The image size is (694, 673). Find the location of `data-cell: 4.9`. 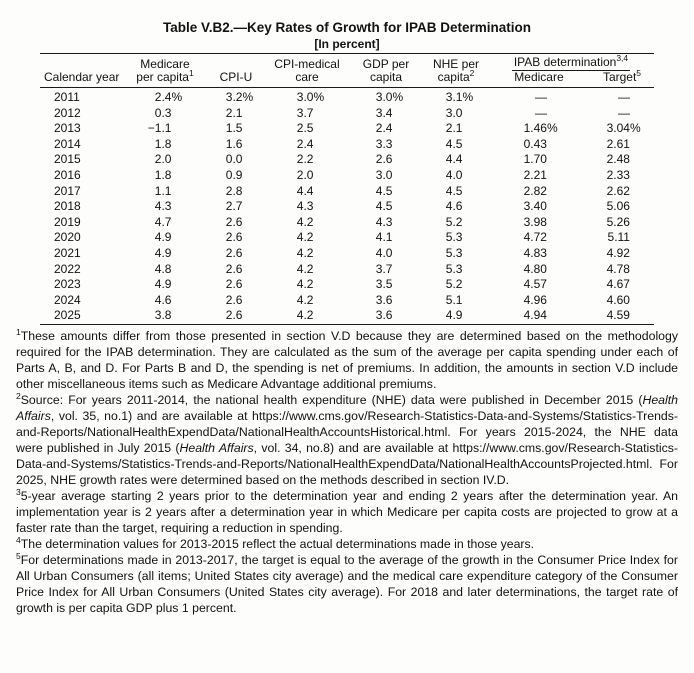

data-cell: 4.9 is located at coordinates (165, 238).